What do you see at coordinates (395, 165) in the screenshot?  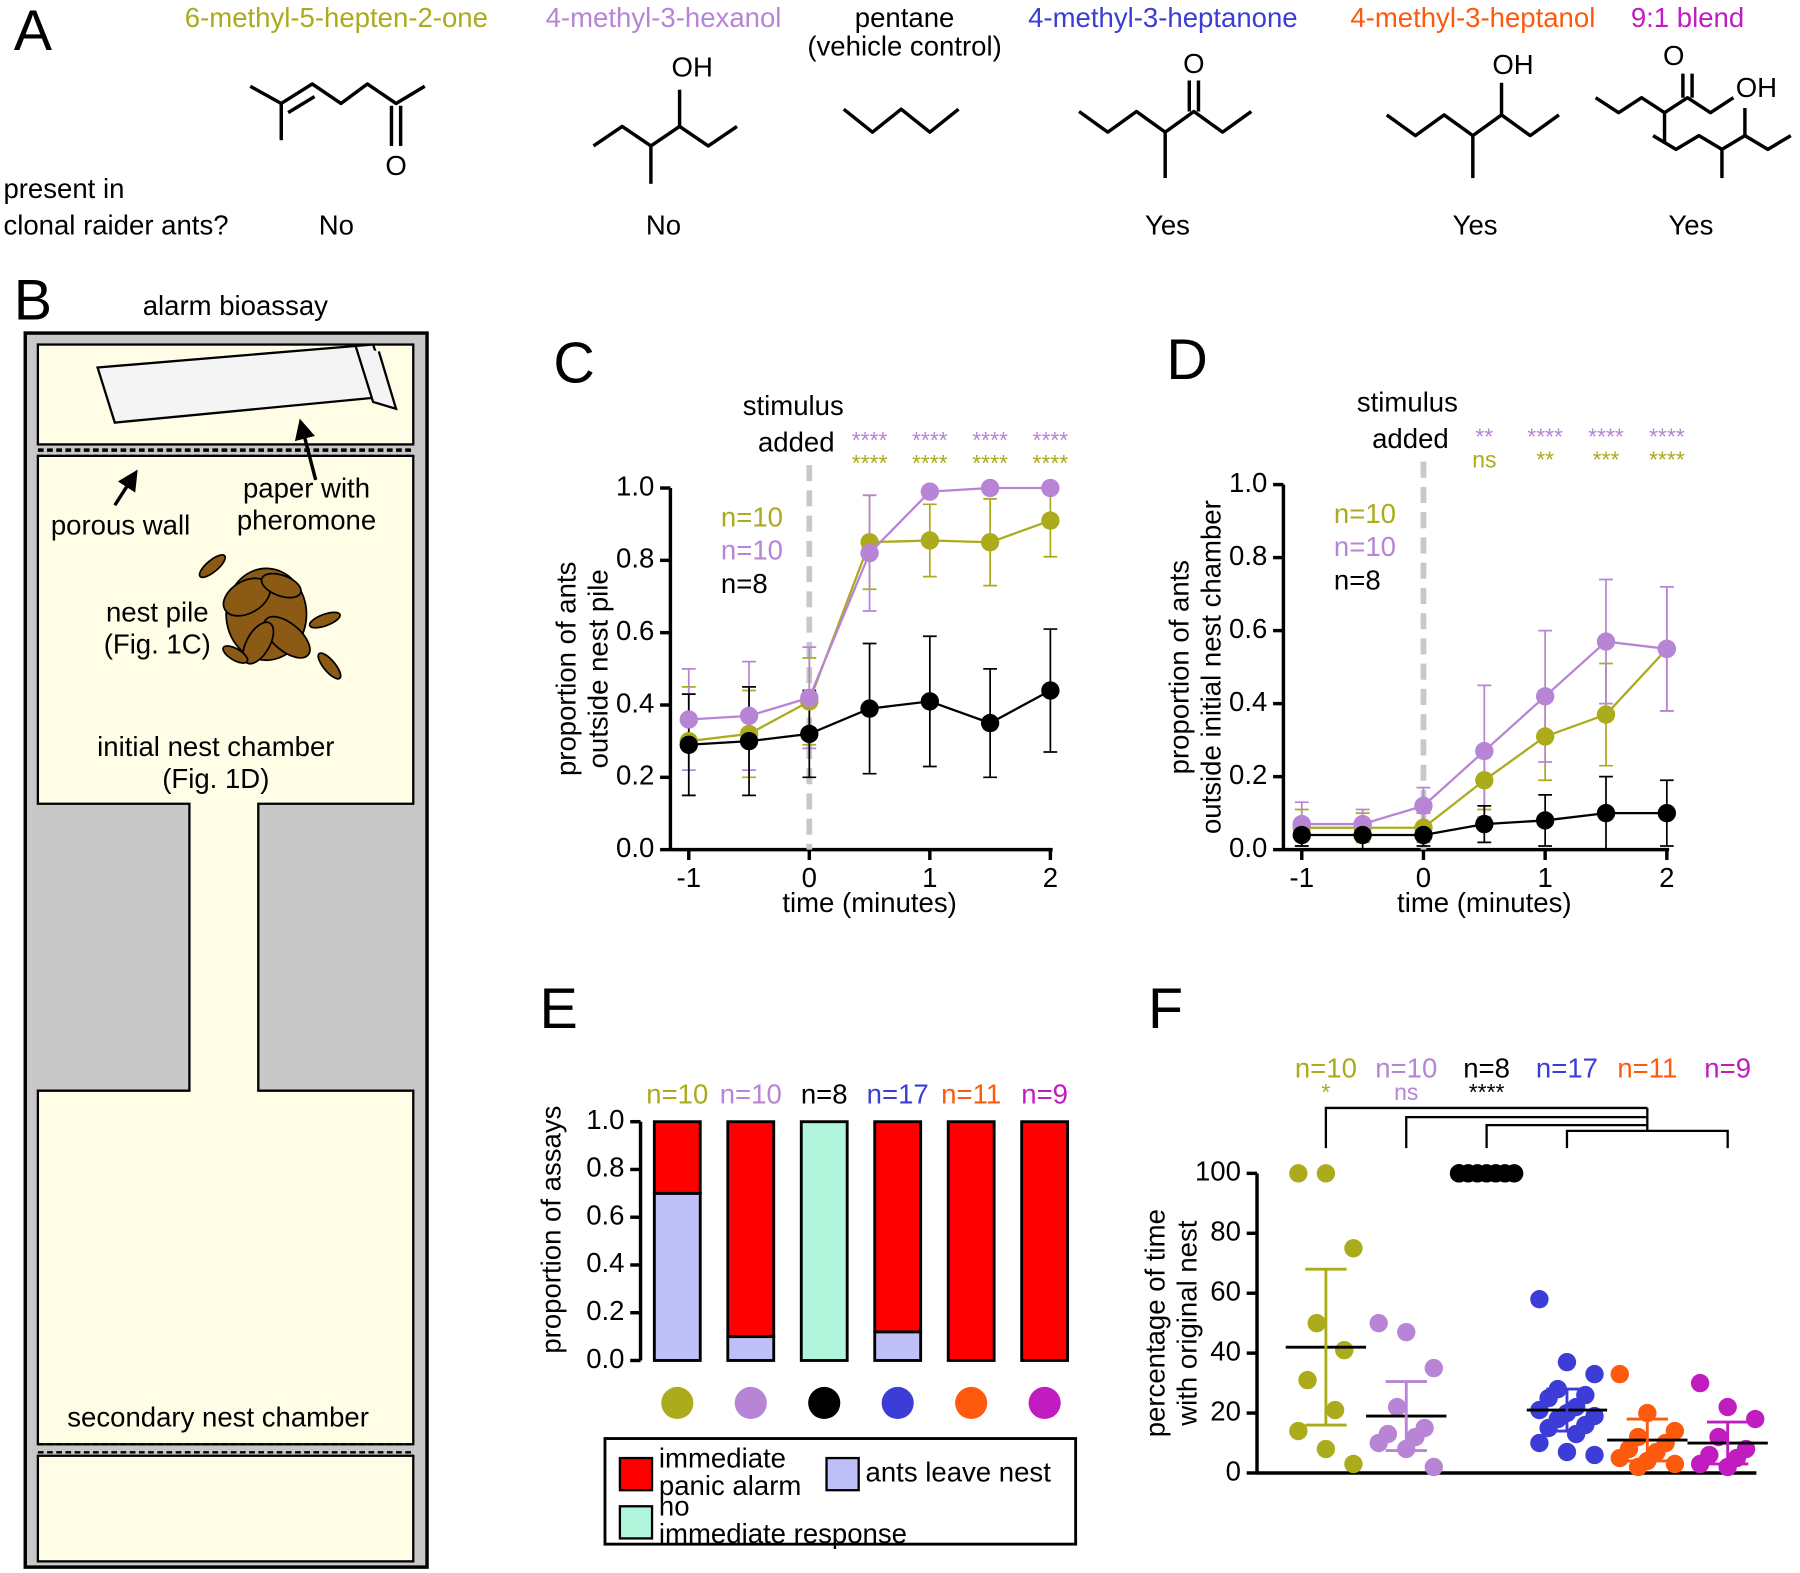 I see `atom-label: O` at bounding box center [395, 165].